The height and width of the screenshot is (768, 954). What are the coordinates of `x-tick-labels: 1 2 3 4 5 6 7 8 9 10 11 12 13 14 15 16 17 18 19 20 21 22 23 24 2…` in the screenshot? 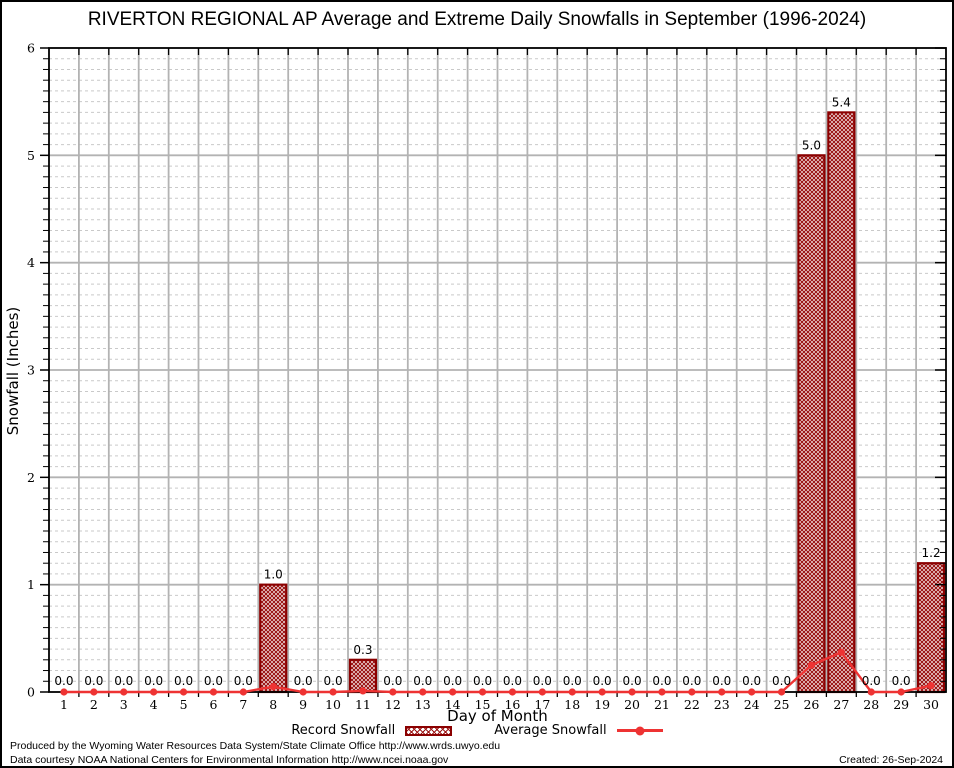 It's located at (499, 704).